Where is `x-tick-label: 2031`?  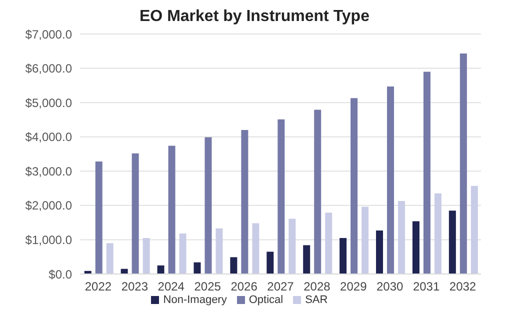 x-tick-label: 2031 is located at coordinates (426, 287).